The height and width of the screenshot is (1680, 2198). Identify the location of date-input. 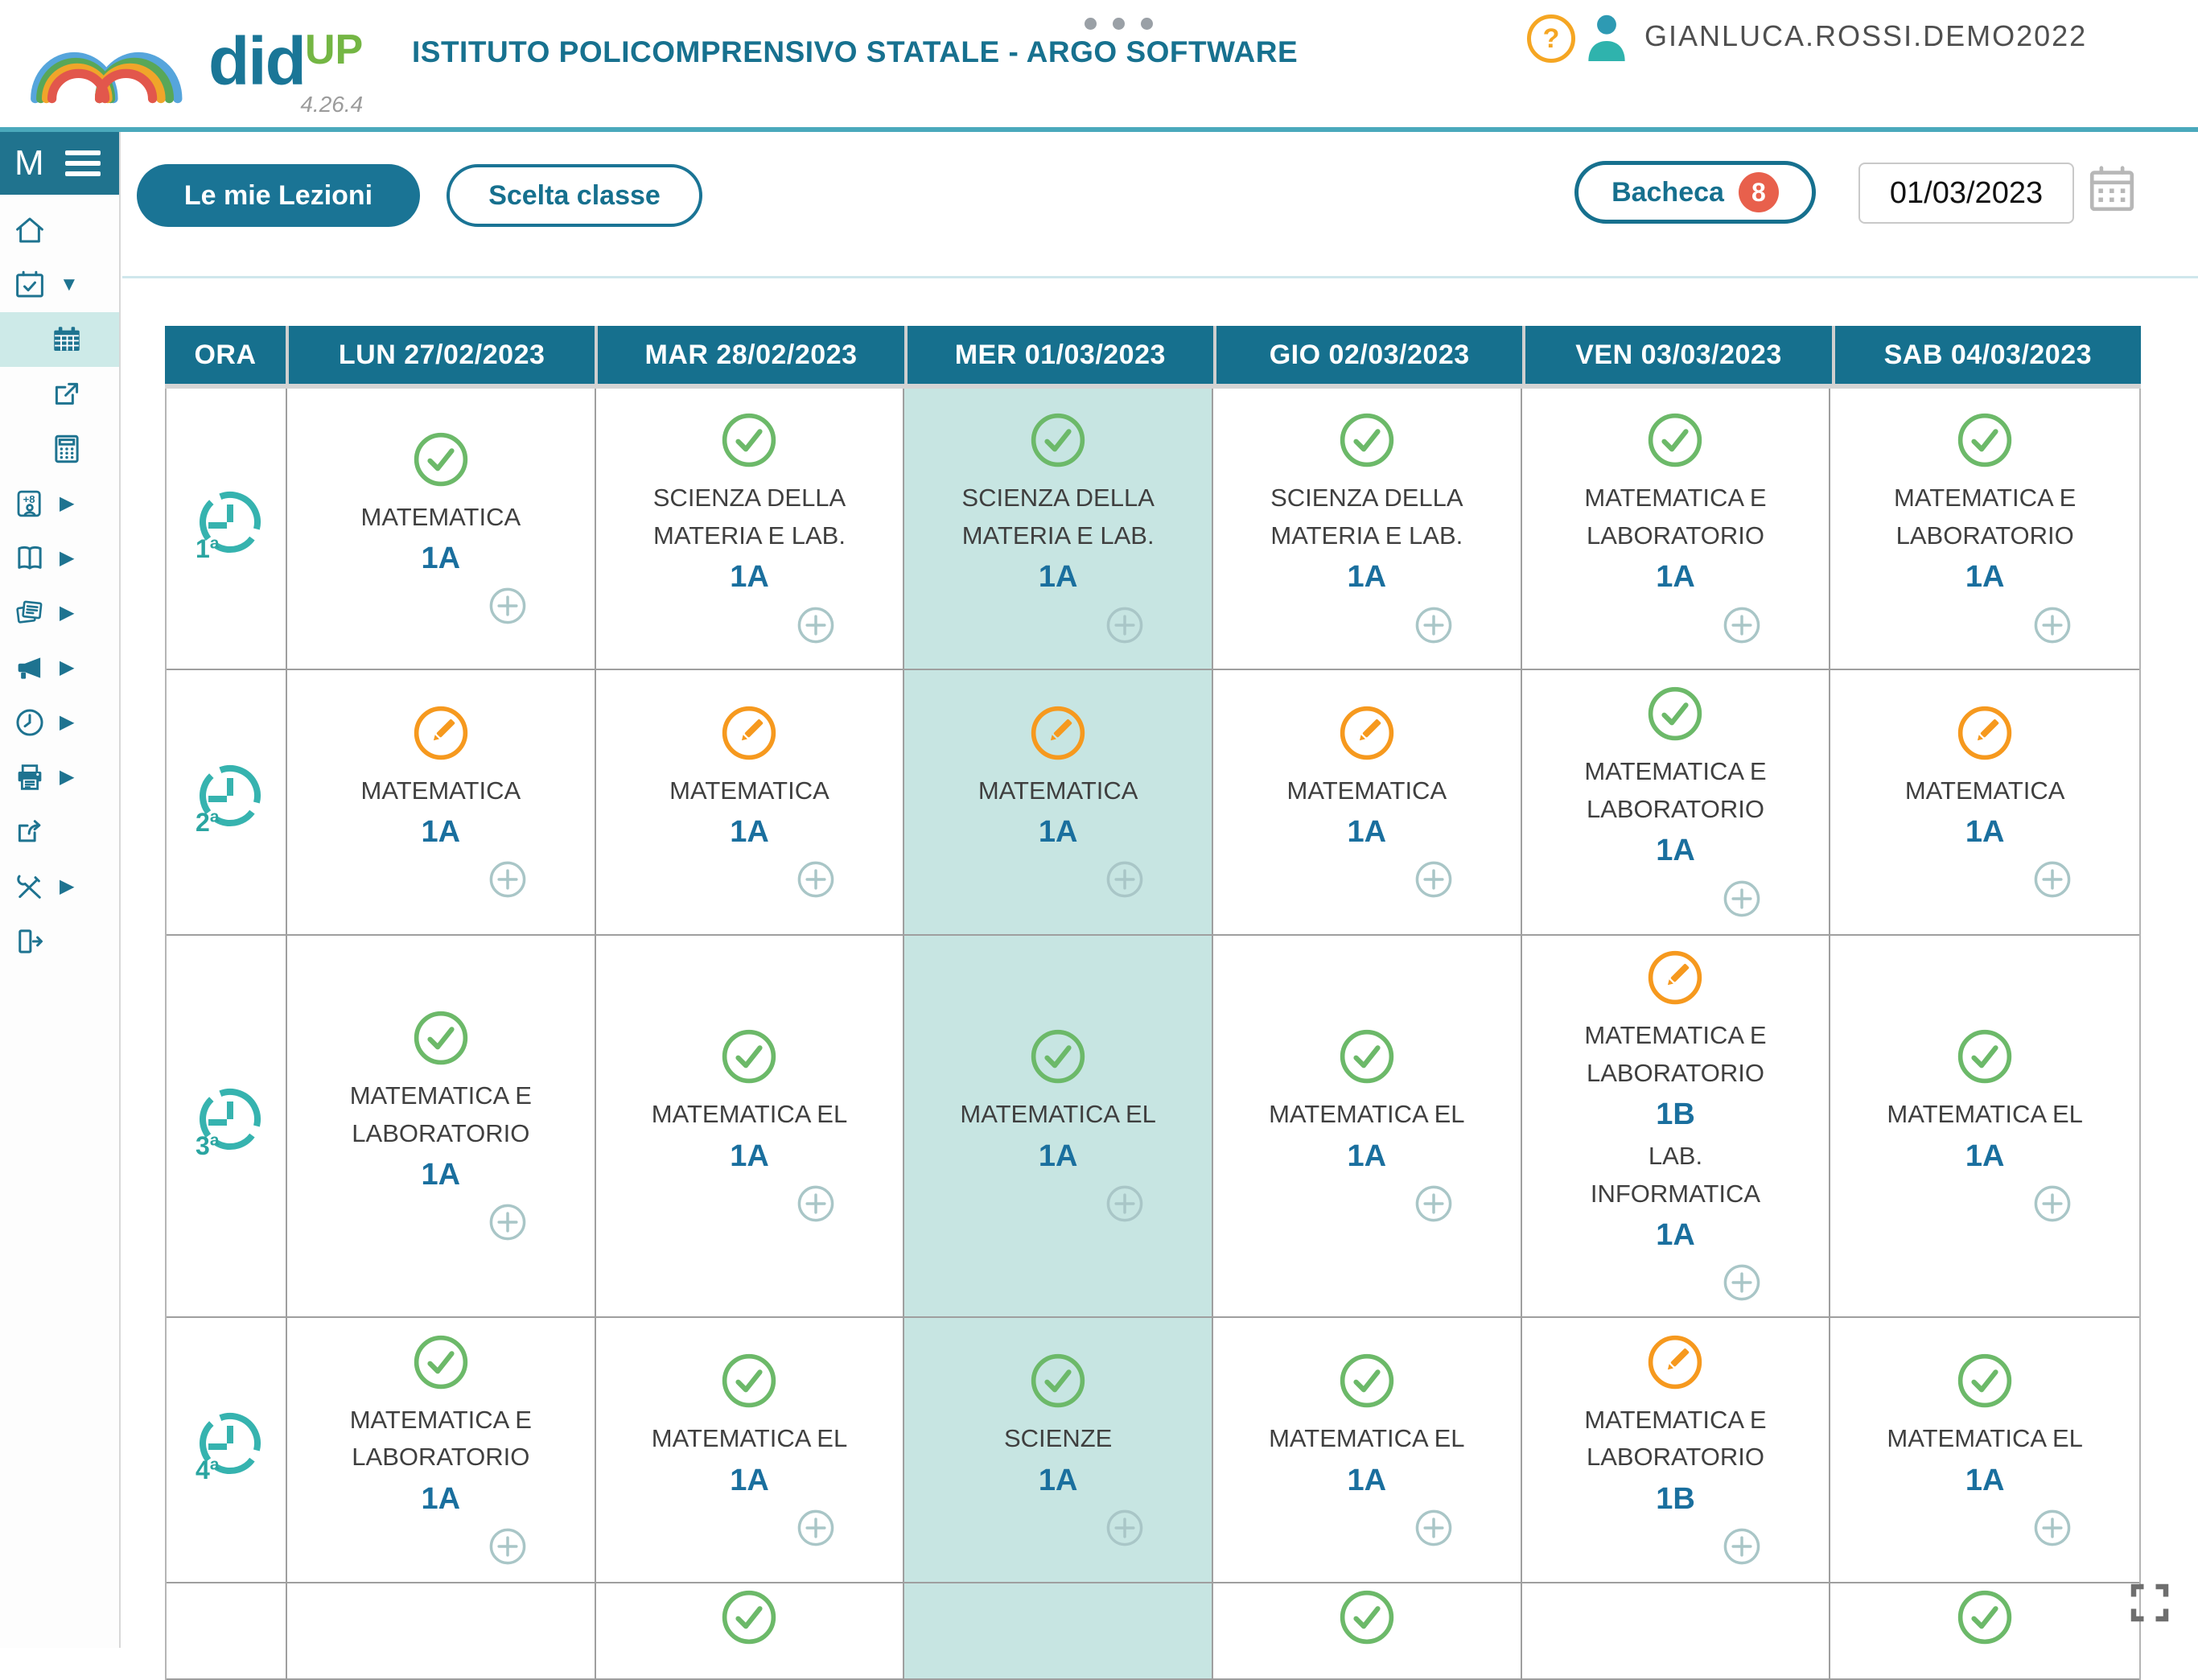
(1966, 193).